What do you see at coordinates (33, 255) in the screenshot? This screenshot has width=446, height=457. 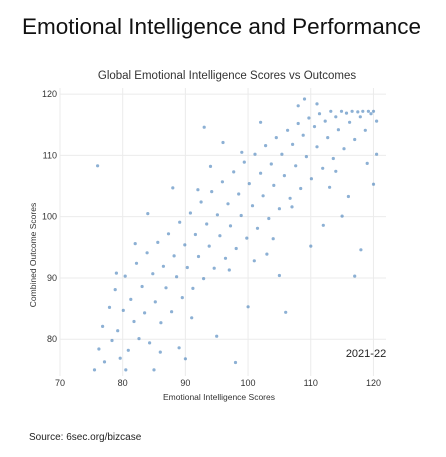 I see `y-axis-label: Combined Outcome Scores` at bounding box center [33, 255].